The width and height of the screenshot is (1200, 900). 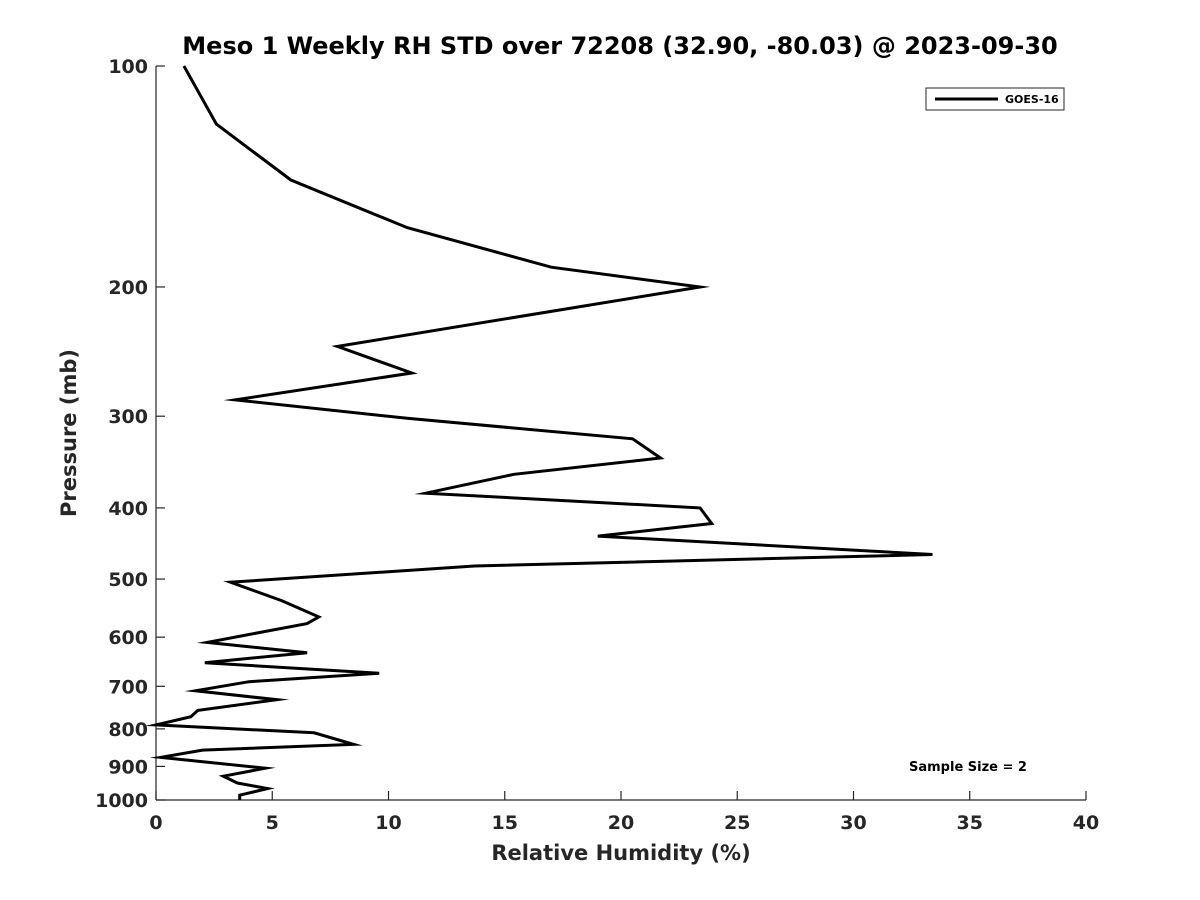 I want to click on x-tick-label: 20, so click(x=621, y=823).